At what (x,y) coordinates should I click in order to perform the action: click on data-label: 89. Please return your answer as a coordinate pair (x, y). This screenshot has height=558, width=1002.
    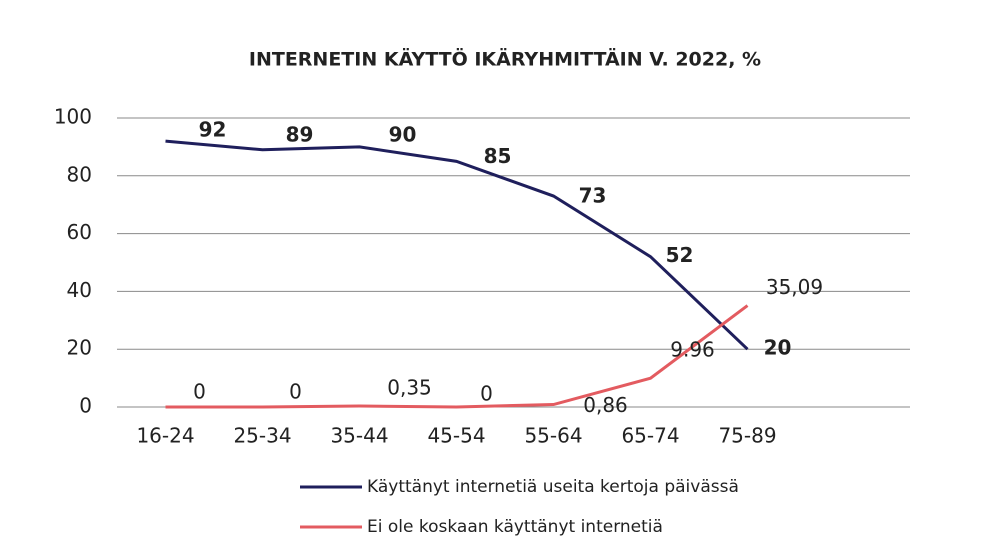
    Looking at the image, I should click on (300, 134).